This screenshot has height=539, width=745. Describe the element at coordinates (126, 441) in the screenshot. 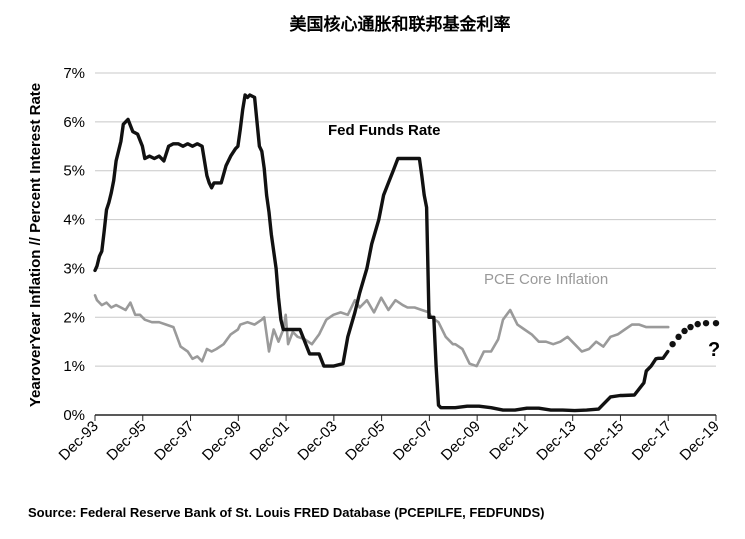

I see `x-tick-label: Dec-95` at that location.